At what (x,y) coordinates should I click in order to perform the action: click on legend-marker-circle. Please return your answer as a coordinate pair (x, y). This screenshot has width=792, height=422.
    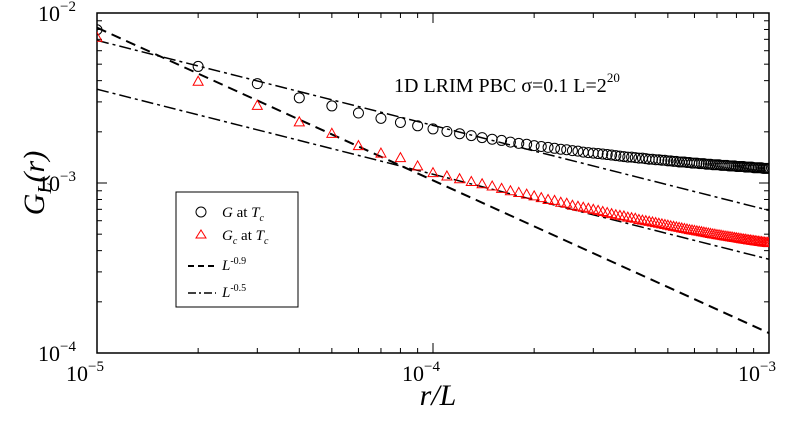
    Looking at the image, I should click on (201, 212).